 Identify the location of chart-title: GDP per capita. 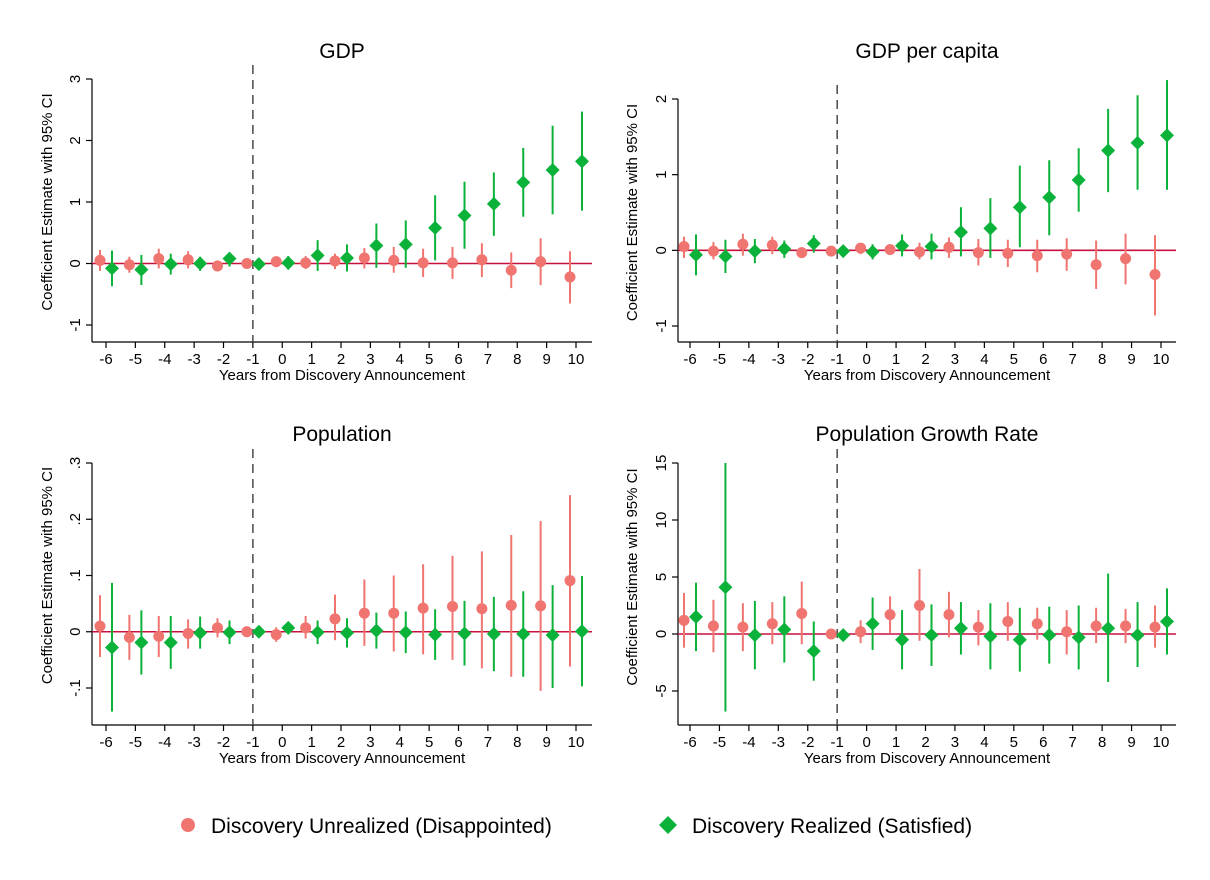
(927, 51).